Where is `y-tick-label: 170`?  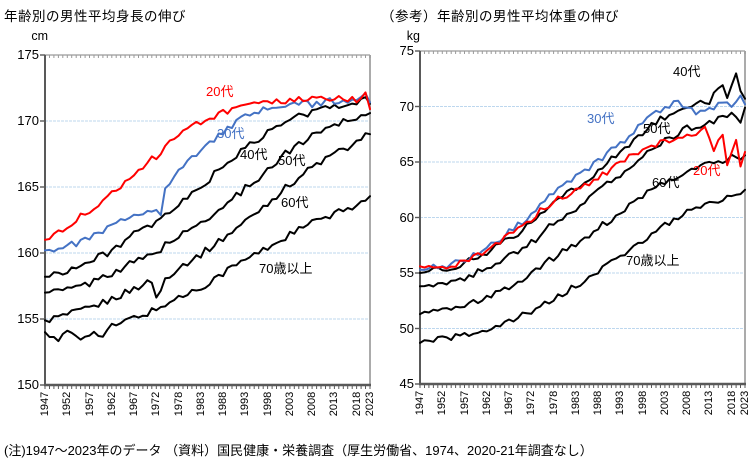 y-tick-label: 170 is located at coordinates (28, 120).